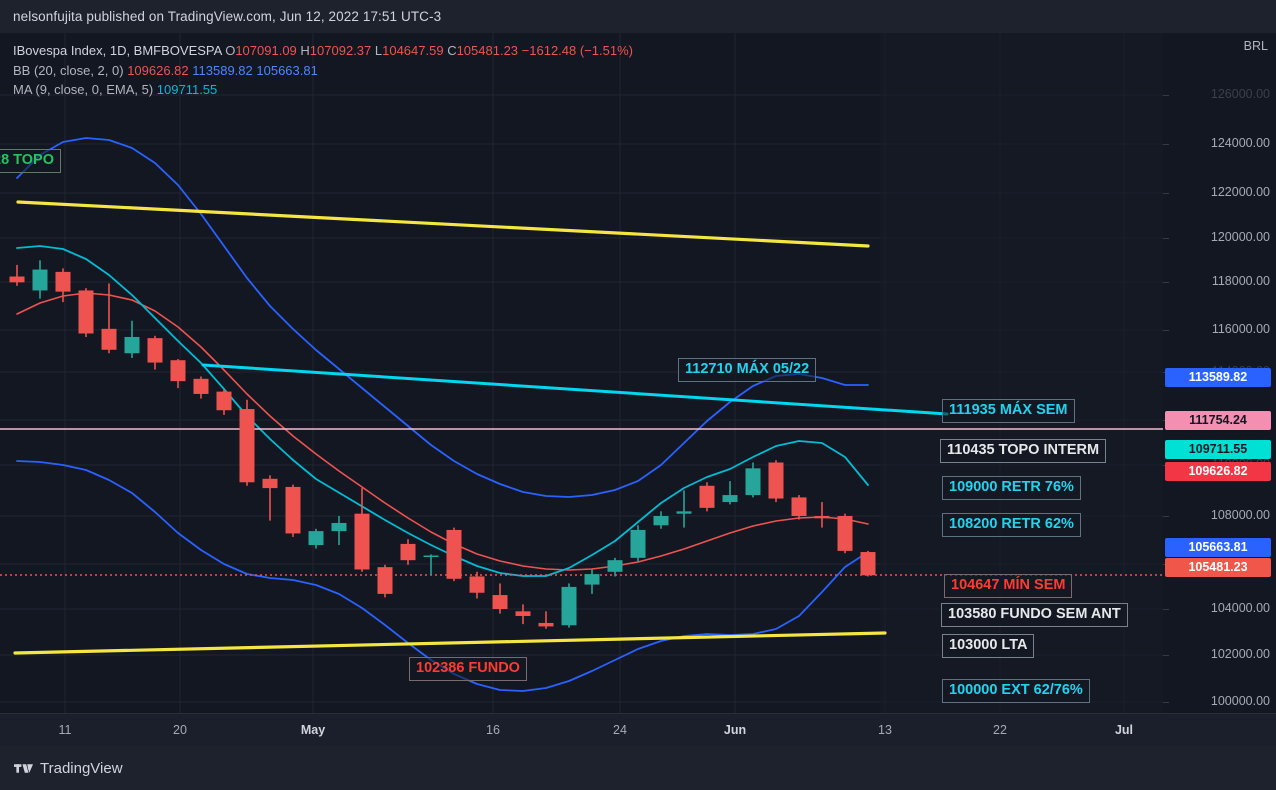  I want to click on time-tick-label: May, so click(313, 730).